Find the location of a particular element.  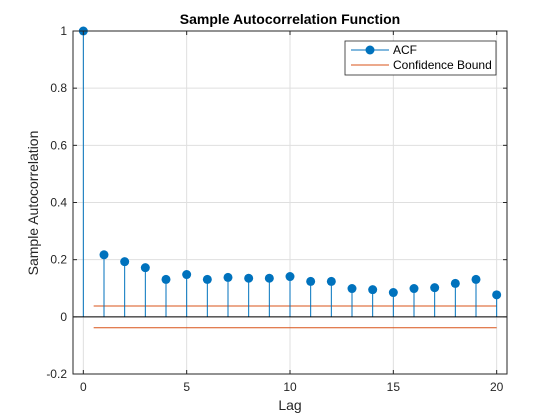

chart-title: Sample Autocorrelation Function is located at coordinates (290, 19).